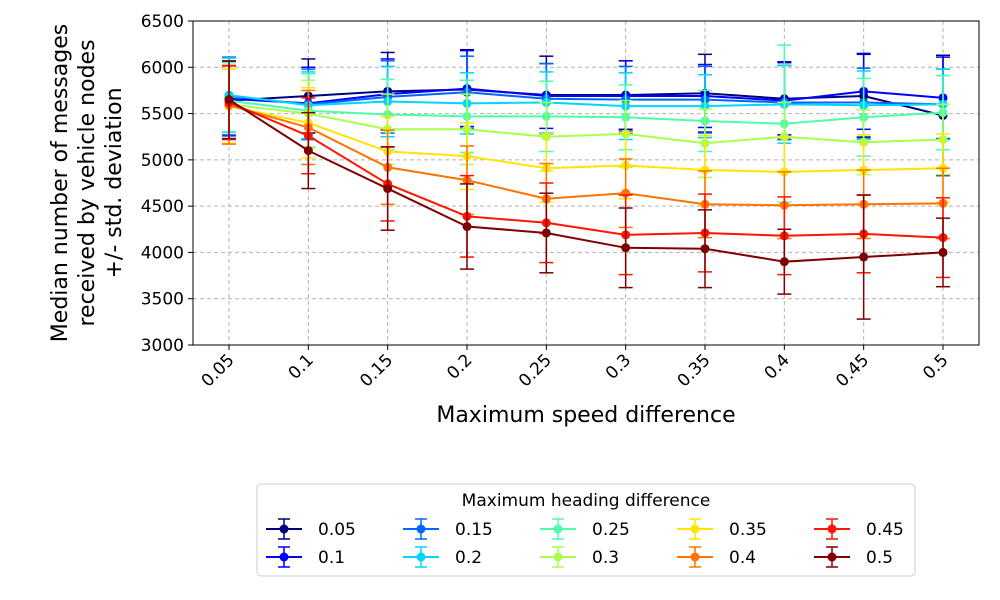 The width and height of the screenshot is (1000, 600). I want to click on x-tick-label: 0.1, so click(301, 366).